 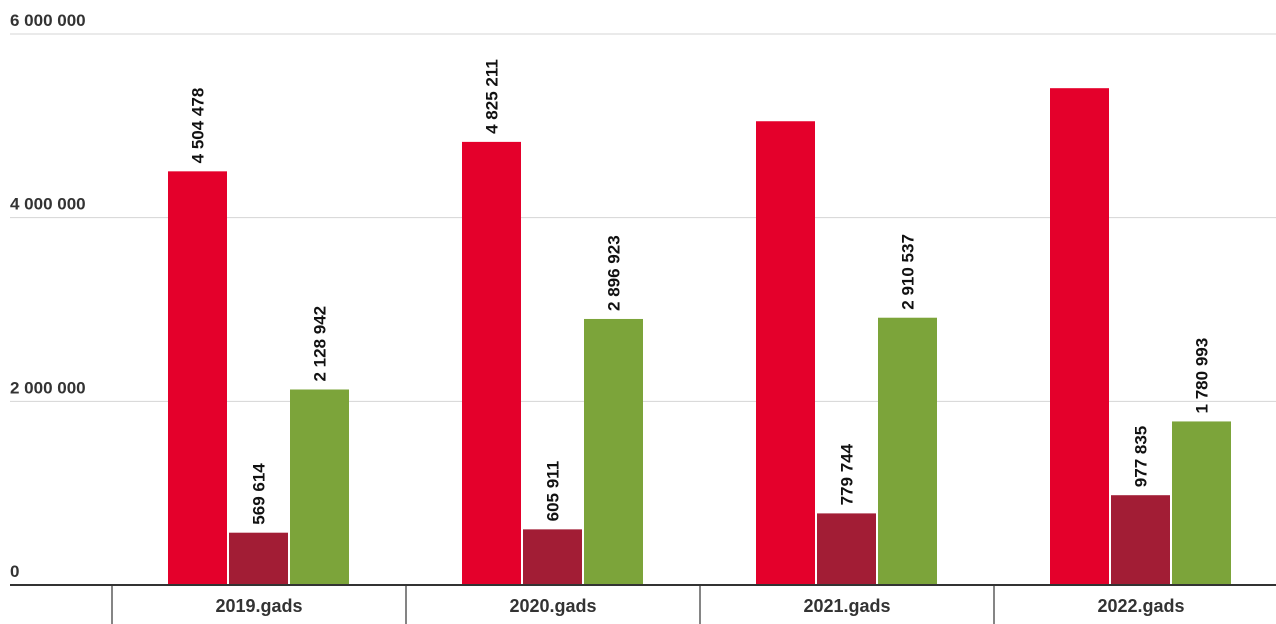 I want to click on data-label: 779 744, so click(x=847, y=474).